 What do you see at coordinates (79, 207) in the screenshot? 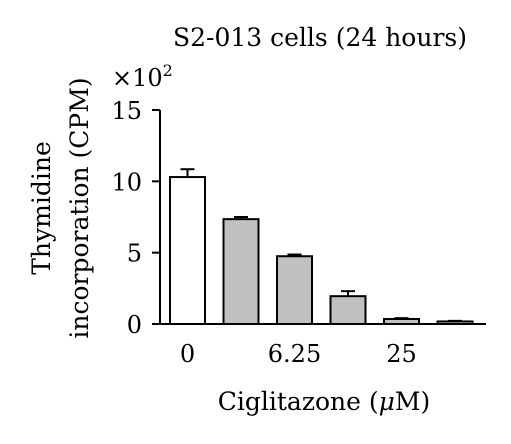
I see `y-axis-label-line2: incorporation (CPM)` at bounding box center [79, 207].